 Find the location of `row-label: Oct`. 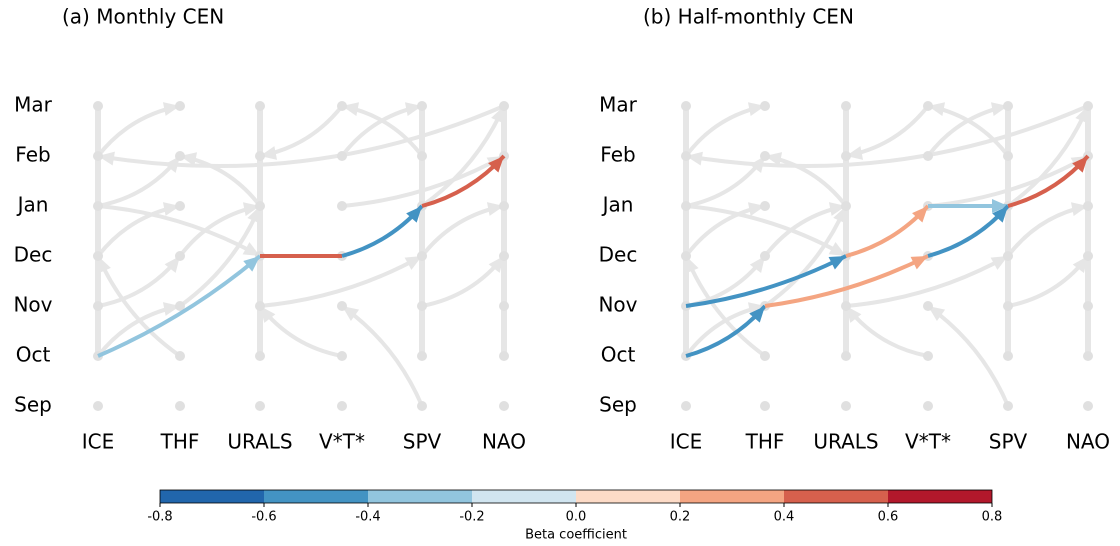

row-label: Oct is located at coordinates (33, 355).